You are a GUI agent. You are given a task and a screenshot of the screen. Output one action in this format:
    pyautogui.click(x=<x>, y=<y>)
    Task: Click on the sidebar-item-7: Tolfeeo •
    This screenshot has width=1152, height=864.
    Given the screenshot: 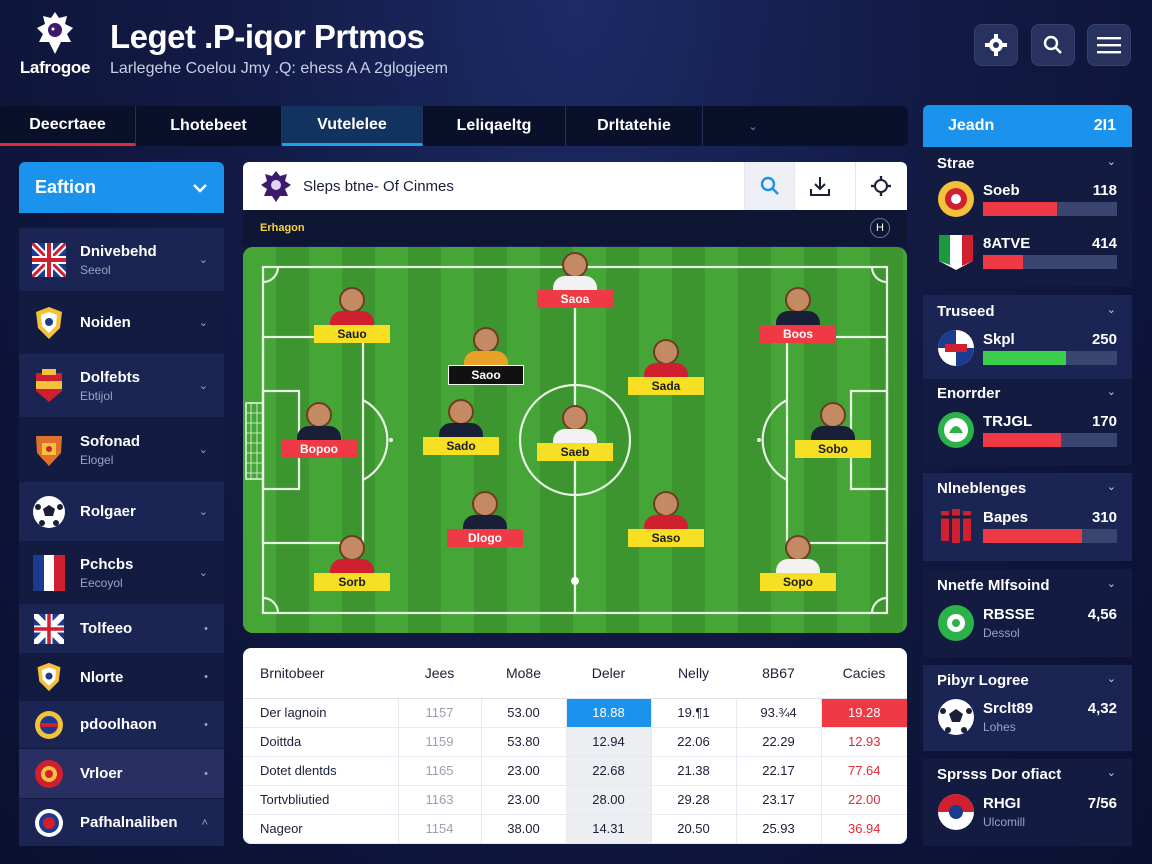 What is the action you would take?
    pyautogui.click(x=121, y=628)
    